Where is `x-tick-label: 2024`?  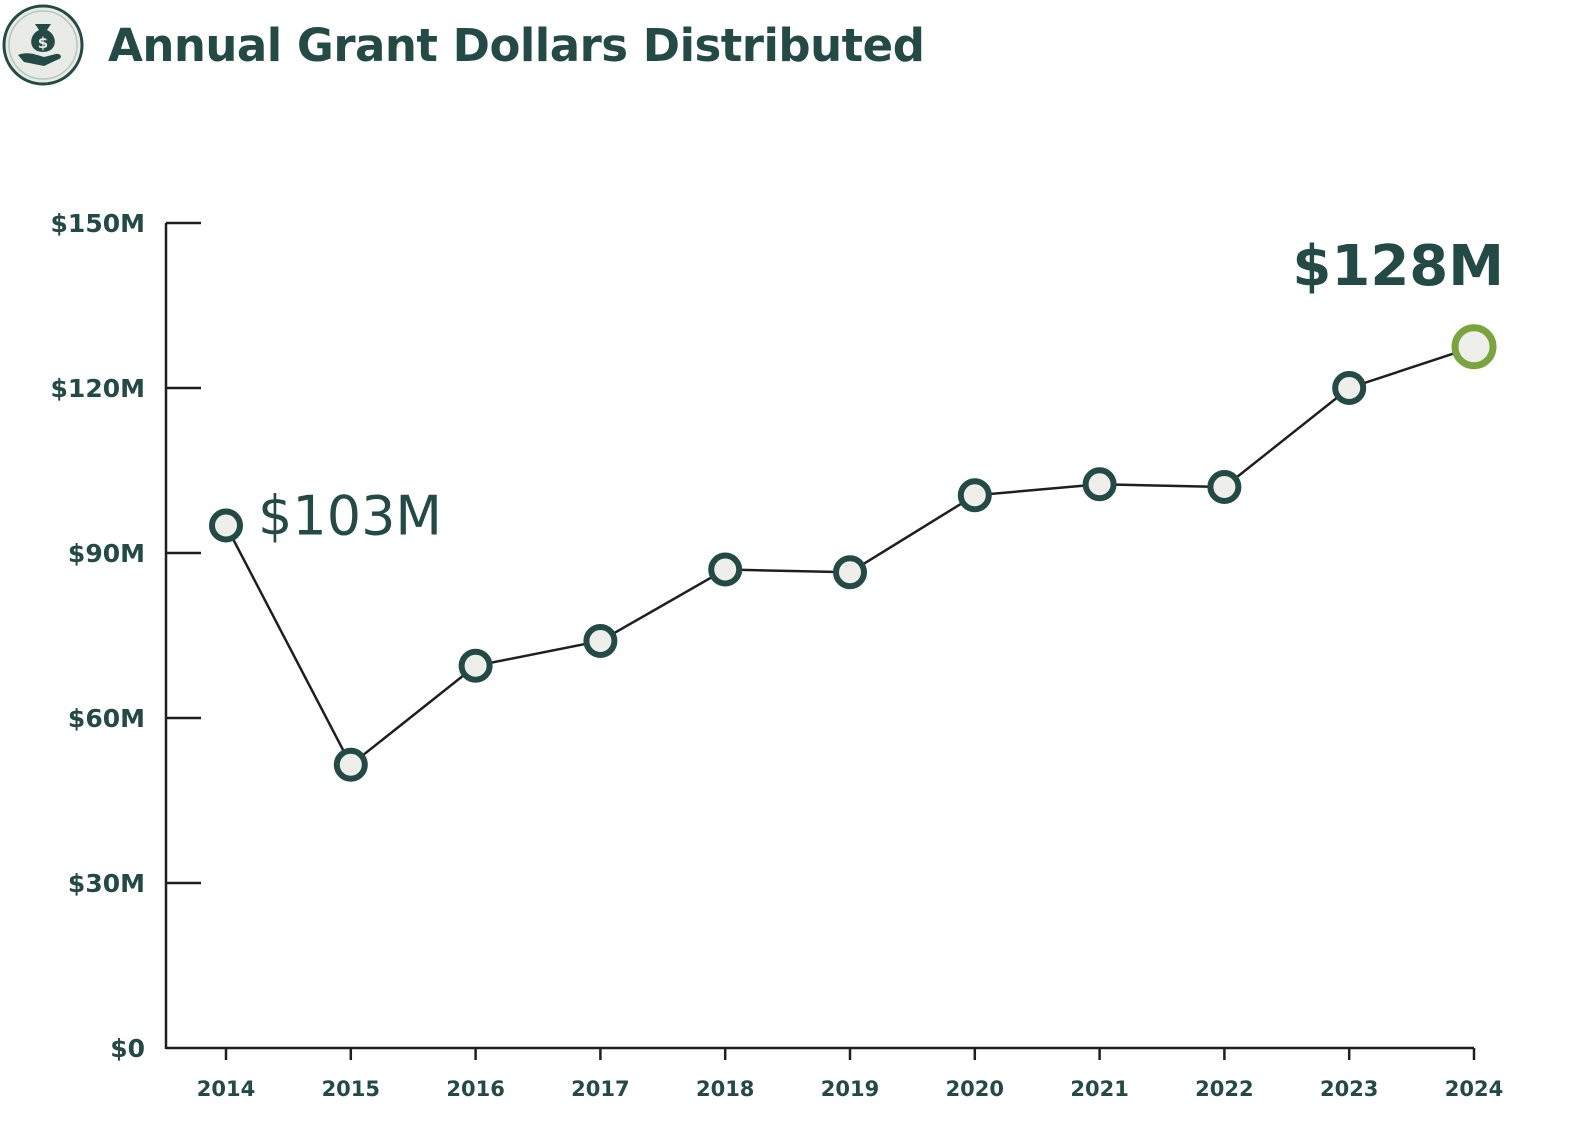 x-tick-label: 2024 is located at coordinates (1474, 1089).